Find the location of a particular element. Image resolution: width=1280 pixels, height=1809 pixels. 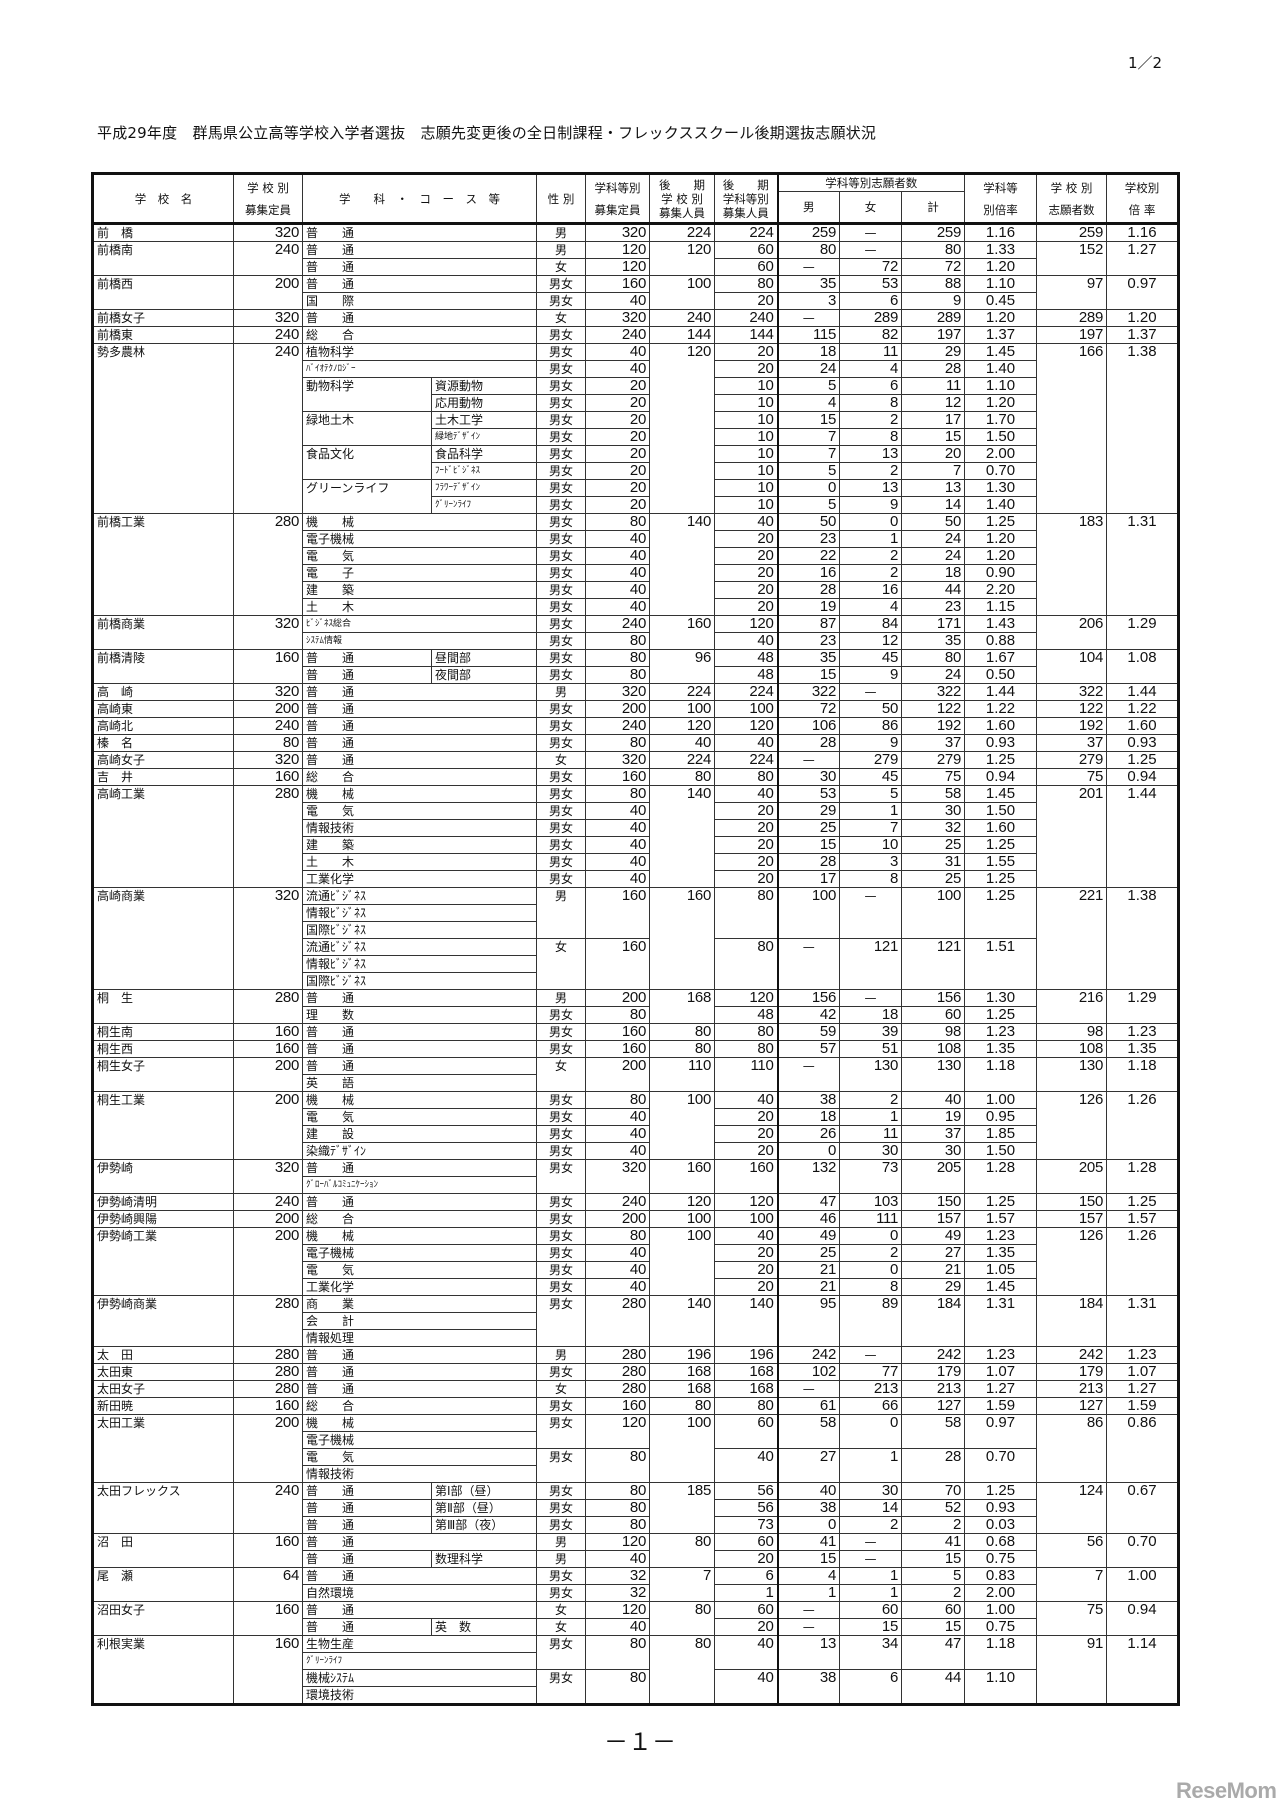

table-row: 高崎女子 320 普 通女 320 224 224—279 279 1.25 279 1.25 is located at coordinates (635, 760).